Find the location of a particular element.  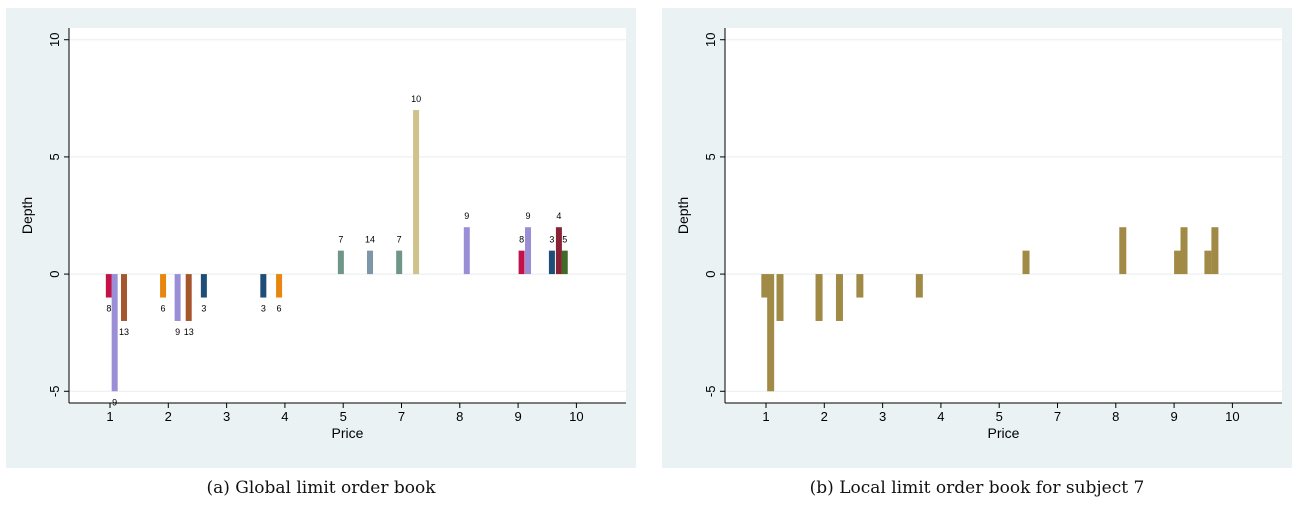

bar-data-label: 10 is located at coordinates (416, 99).